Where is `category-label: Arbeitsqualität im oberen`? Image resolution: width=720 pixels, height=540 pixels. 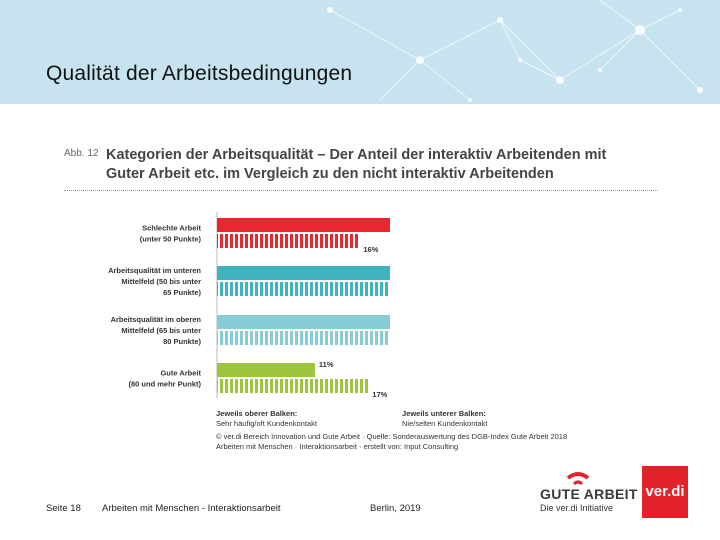 category-label: Arbeitsqualität im oberen is located at coordinates (156, 319).